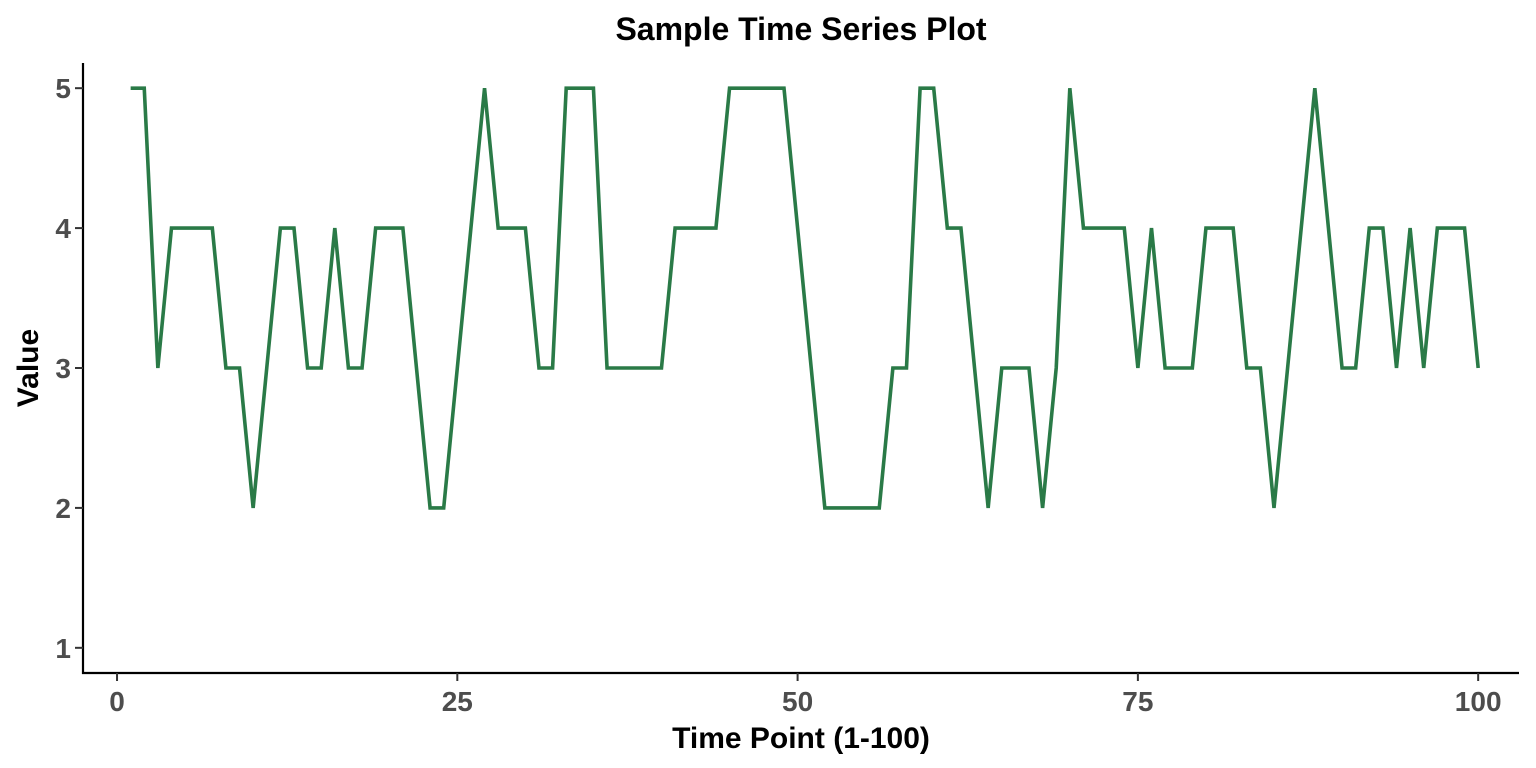  I want to click on x-axis-label: Time Point (1-100), so click(801, 738).